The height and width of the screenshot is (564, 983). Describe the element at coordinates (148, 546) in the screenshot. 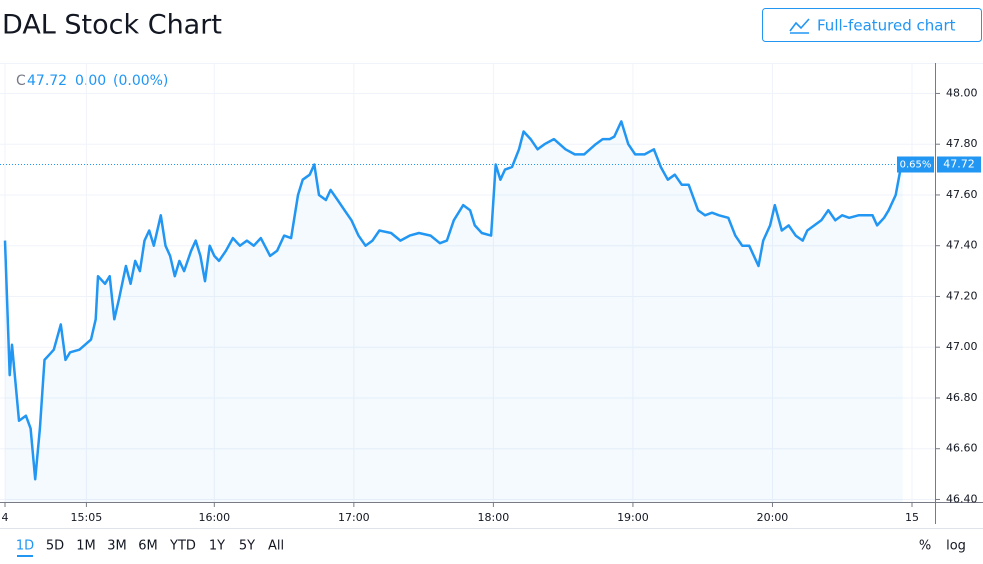

I see `range-button: 6M` at that location.